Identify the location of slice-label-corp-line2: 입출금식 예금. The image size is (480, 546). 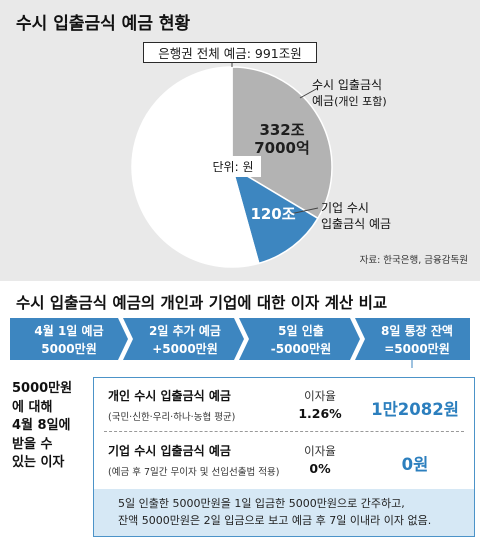
(356, 224).